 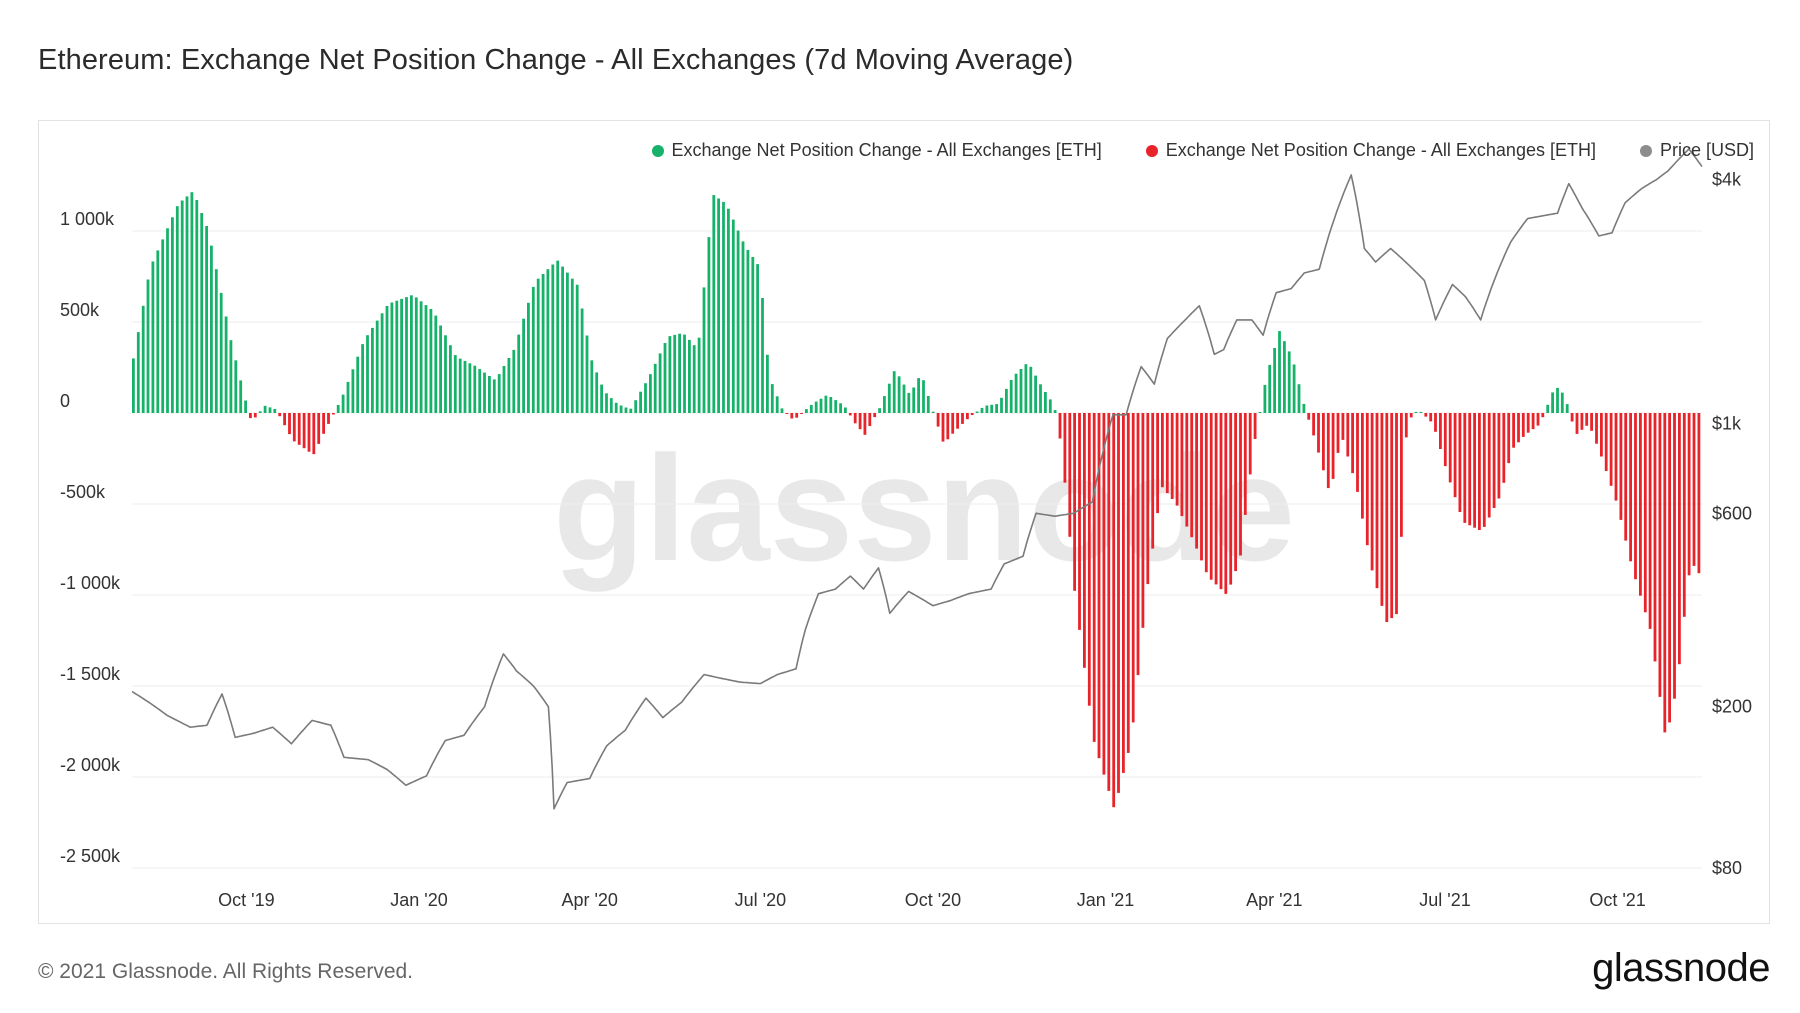 I want to click on glassnode-logo: glassnode, so click(x=1681, y=968).